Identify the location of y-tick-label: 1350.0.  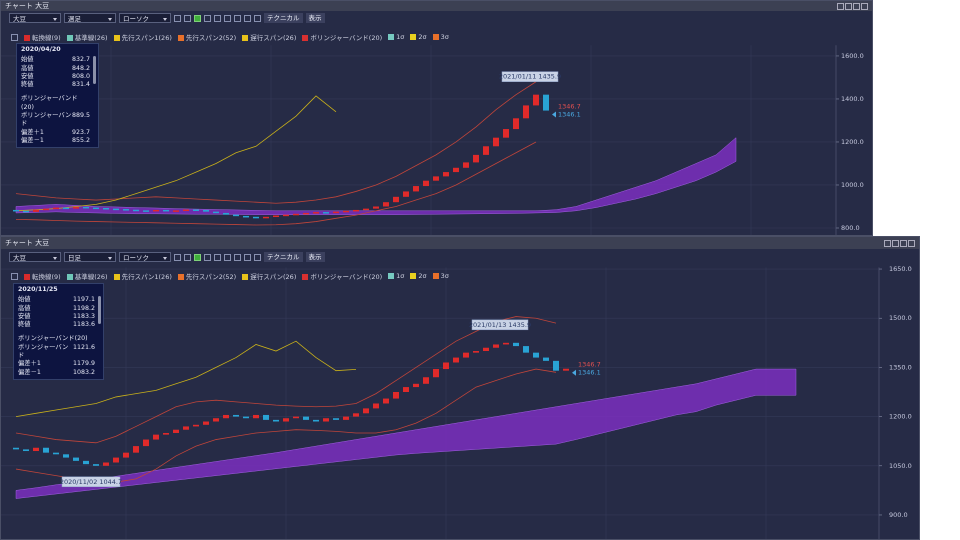
(900, 367).